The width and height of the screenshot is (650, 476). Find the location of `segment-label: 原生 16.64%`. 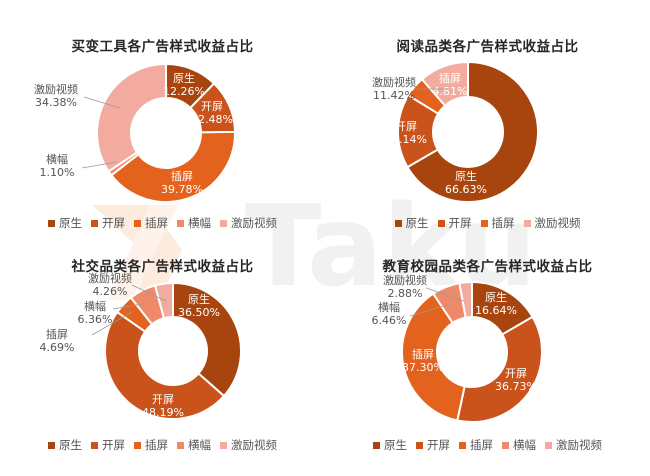

segment-label: 原生 16.64% is located at coordinates (496, 303).